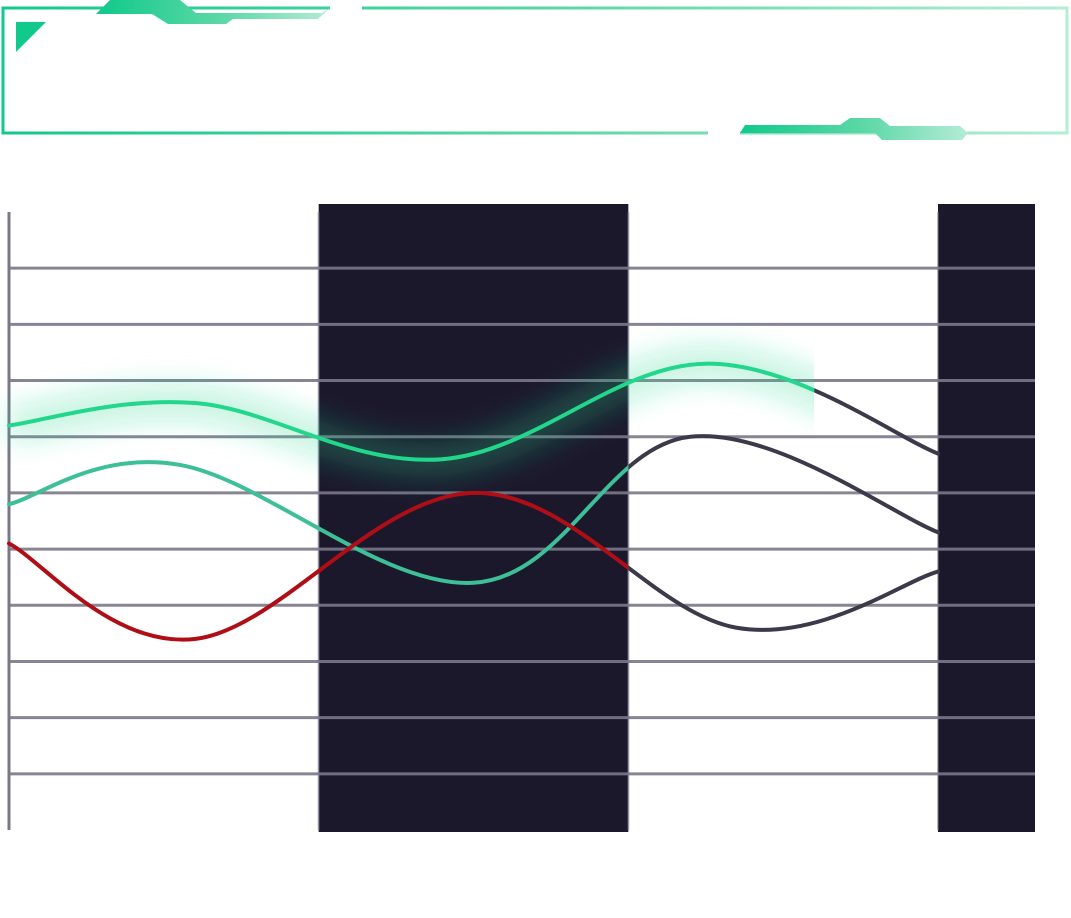 The height and width of the screenshot is (918, 1071). Describe the element at coordinates (784, 484) in the screenshot. I see `series-teal-line-muted` at that location.